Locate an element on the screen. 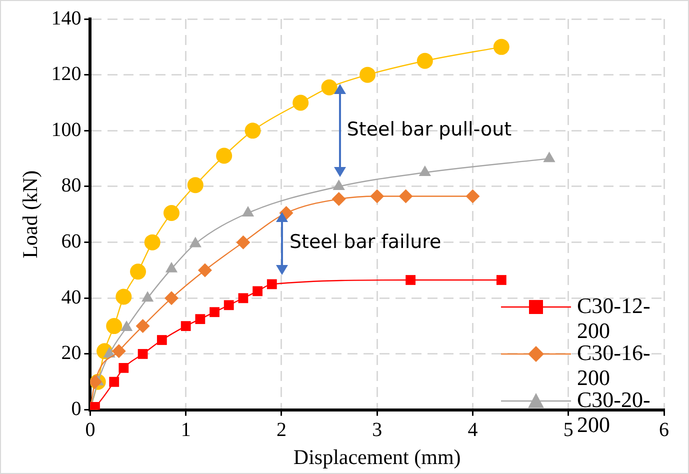  y-tick-label: 80 is located at coordinates (71, 185).